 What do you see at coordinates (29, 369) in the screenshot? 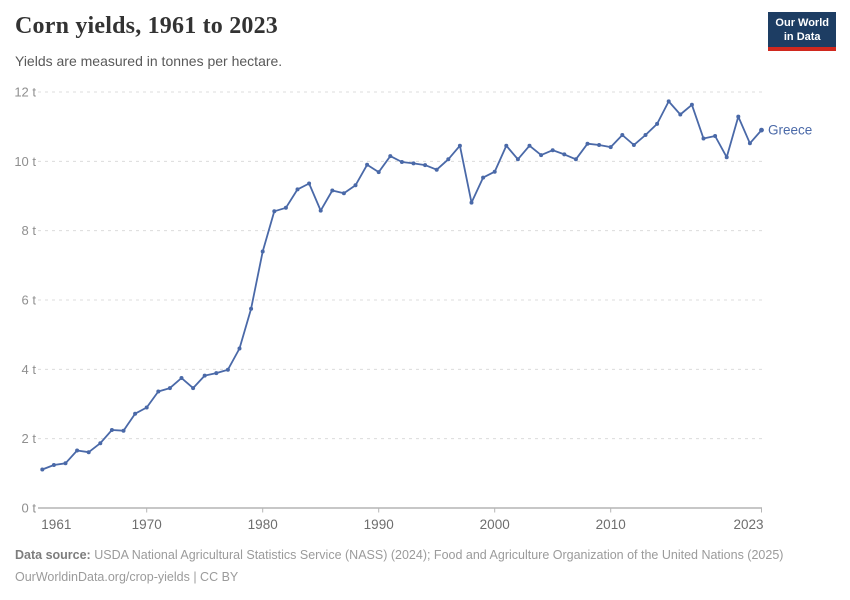
I see `y-tick-label: 4 t` at bounding box center [29, 369].